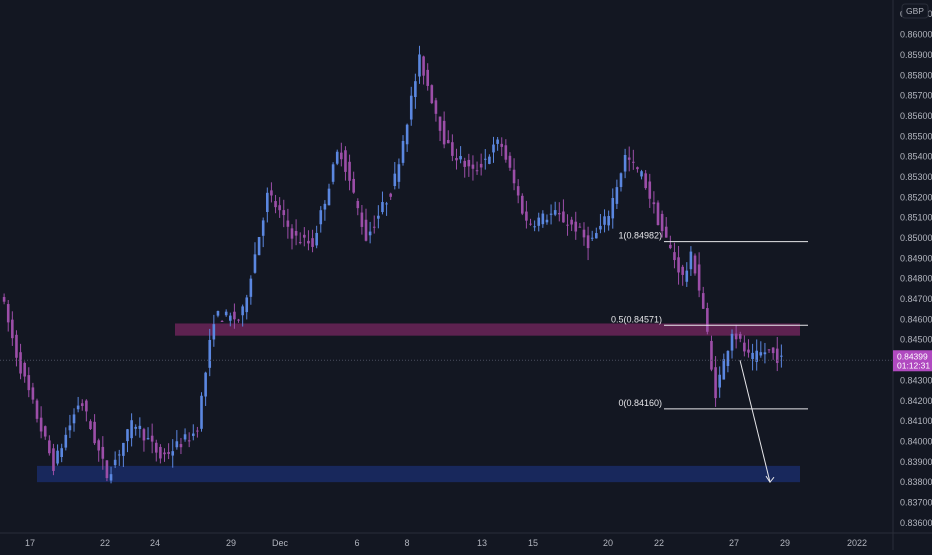 The height and width of the screenshot is (555, 932). What do you see at coordinates (916, 299) in the screenshot?
I see `price-tick-label: 0.84700` at bounding box center [916, 299].